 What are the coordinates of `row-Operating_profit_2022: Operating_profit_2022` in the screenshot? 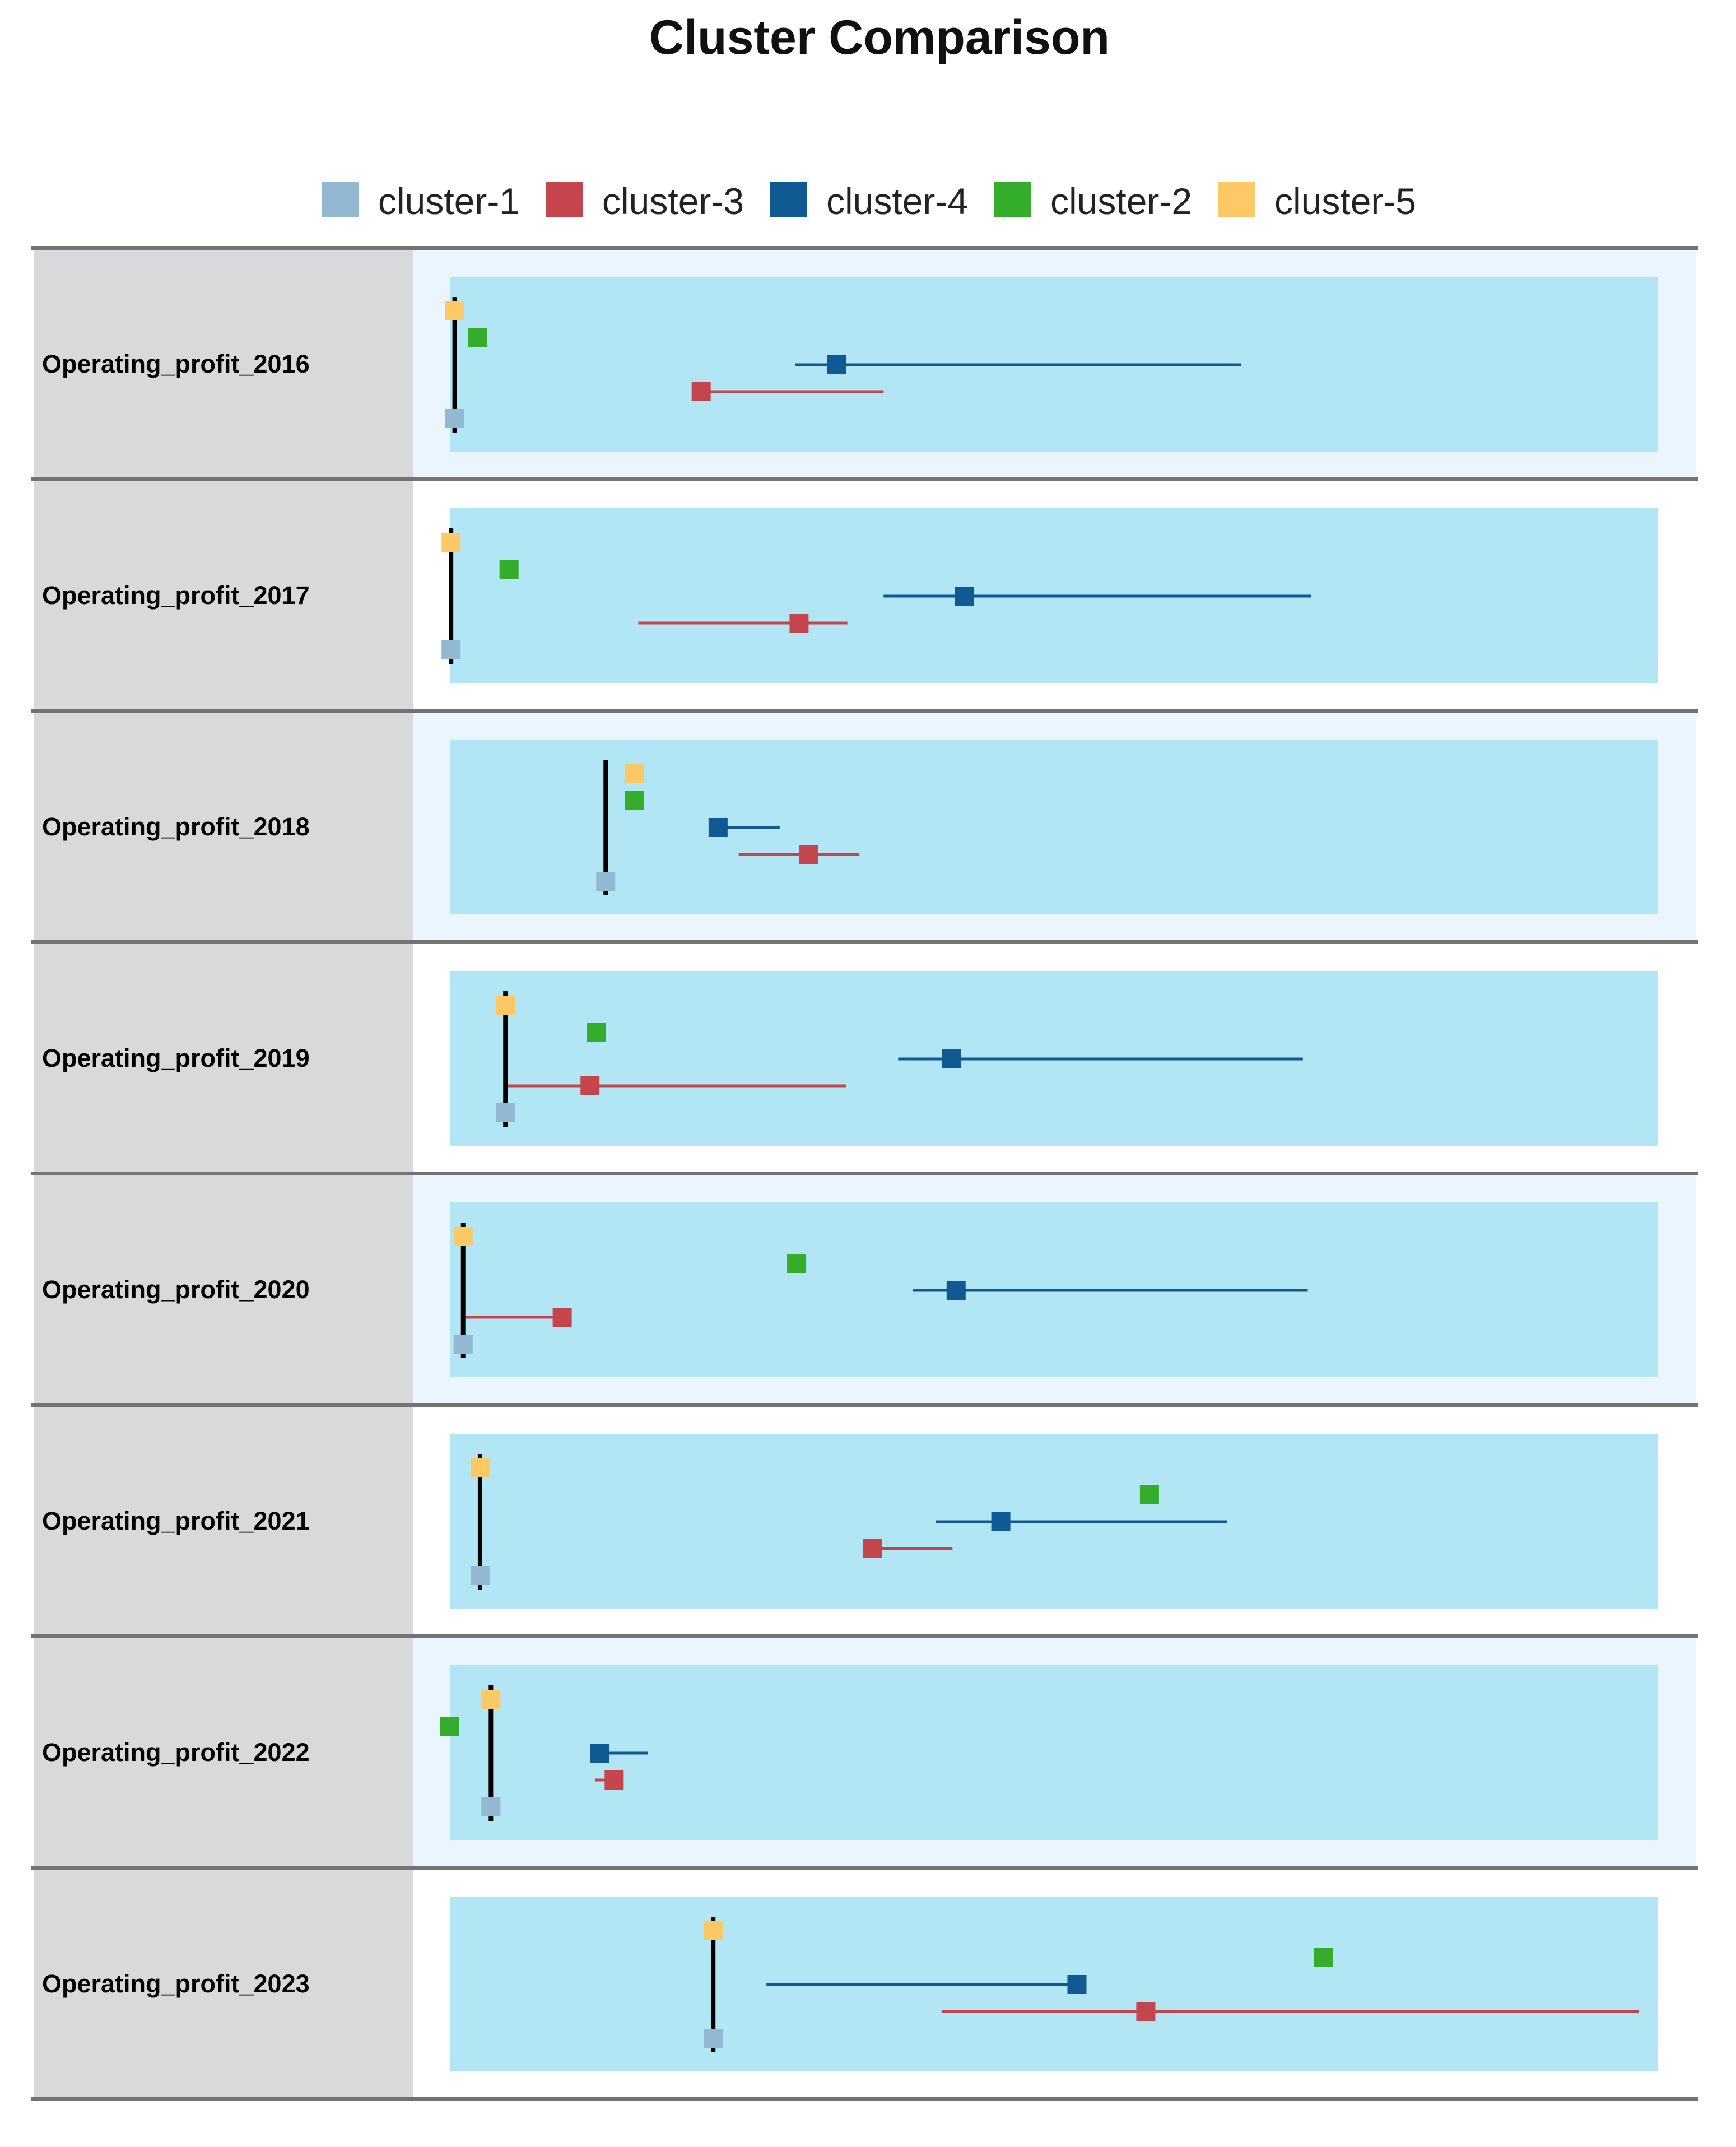 It's located at (864, 1750).